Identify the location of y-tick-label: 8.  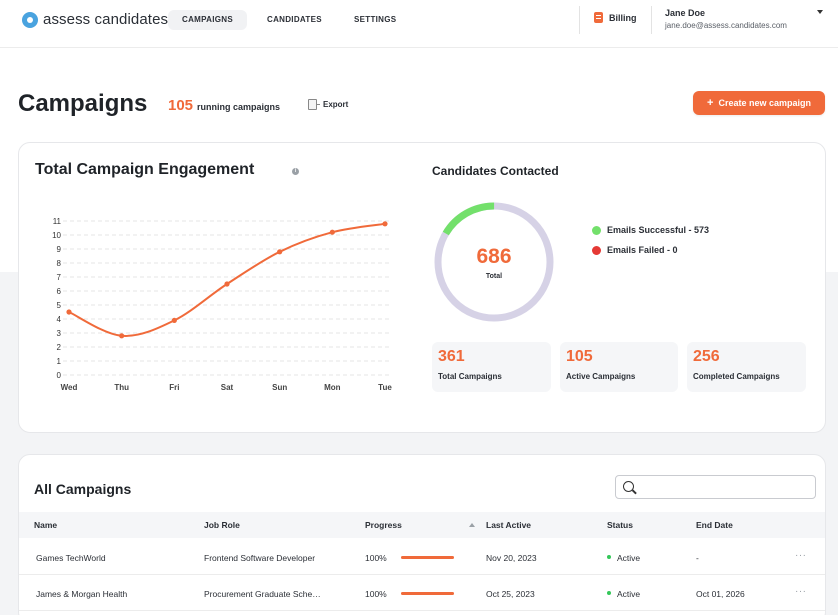
(59, 263).